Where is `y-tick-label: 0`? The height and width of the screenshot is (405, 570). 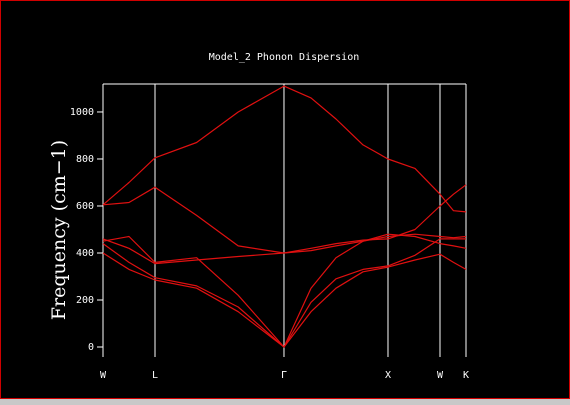
y-tick-label: 0 is located at coordinates (91, 347).